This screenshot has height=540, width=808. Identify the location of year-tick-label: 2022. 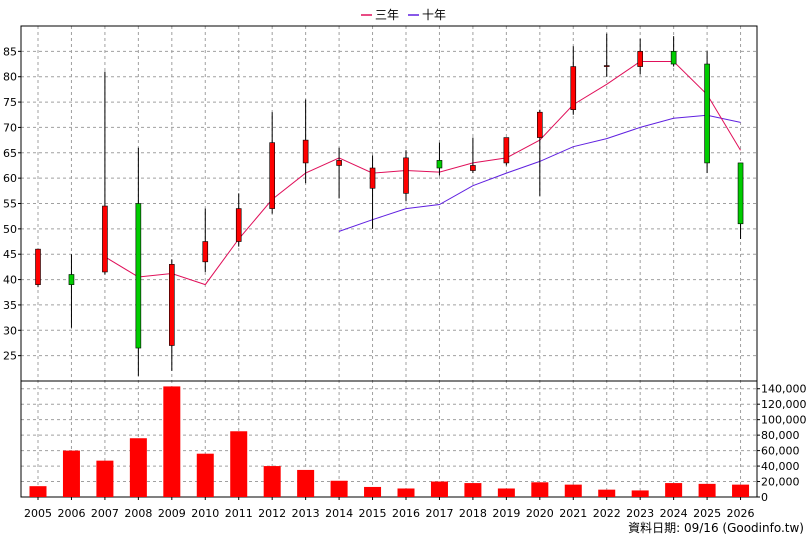
(607, 513).